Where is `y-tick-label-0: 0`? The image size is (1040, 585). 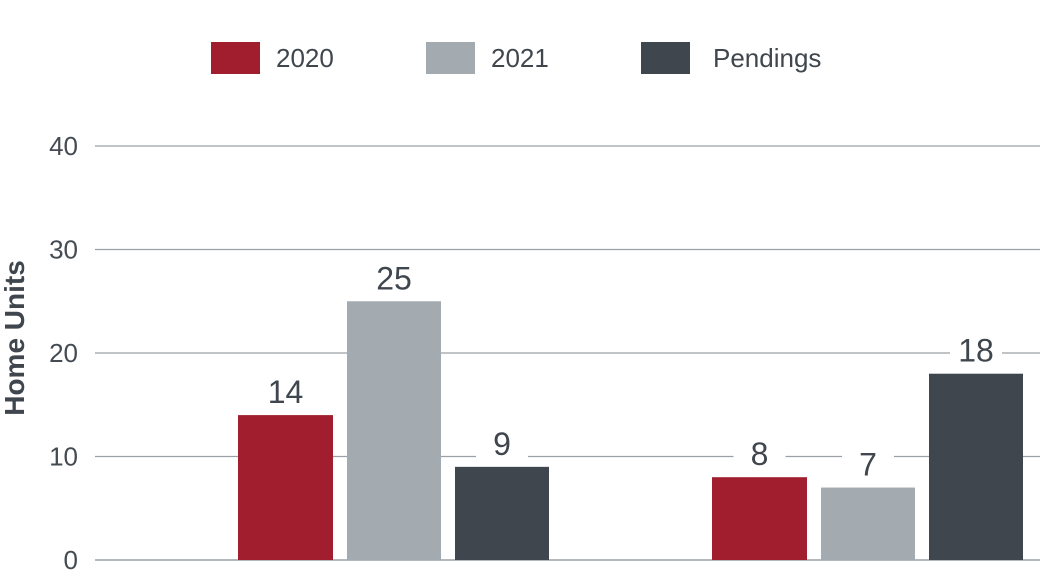
y-tick-label-0: 0 is located at coordinates (71, 560).